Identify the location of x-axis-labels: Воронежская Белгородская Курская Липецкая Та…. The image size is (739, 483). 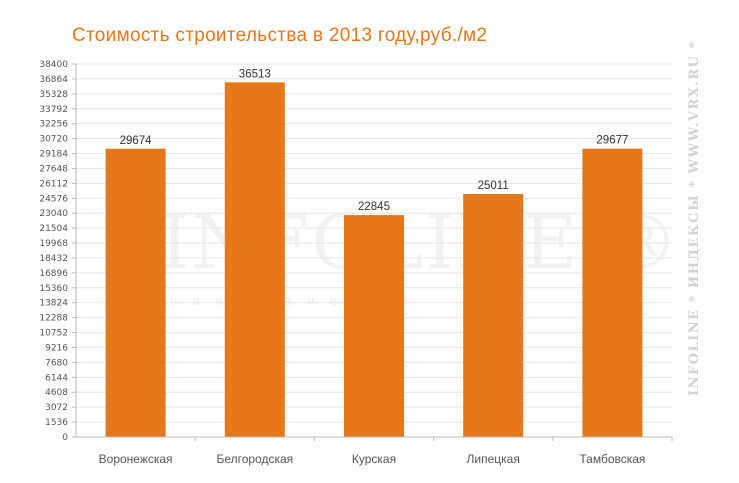
(386, 451).